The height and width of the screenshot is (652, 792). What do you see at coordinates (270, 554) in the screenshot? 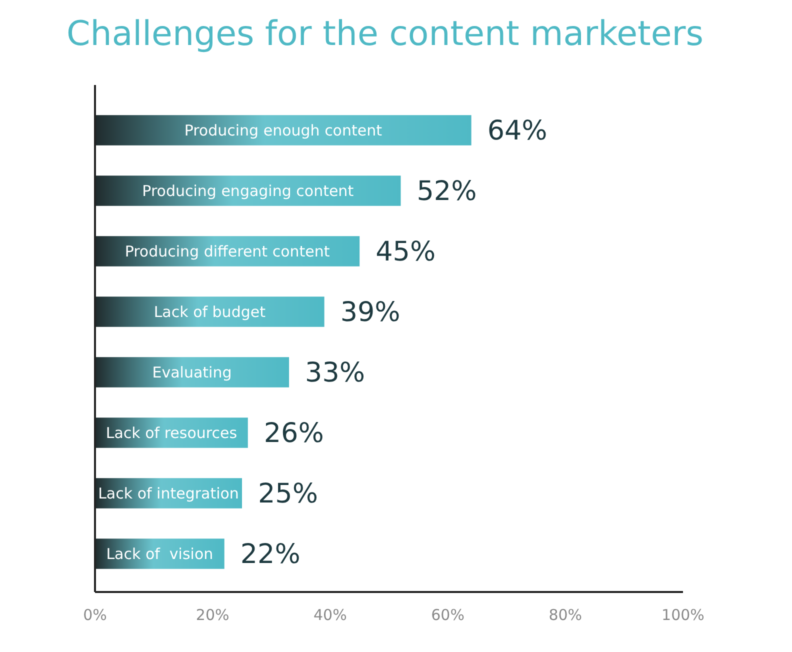
I see `data-label: 22%` at bounding box center [270, 554].